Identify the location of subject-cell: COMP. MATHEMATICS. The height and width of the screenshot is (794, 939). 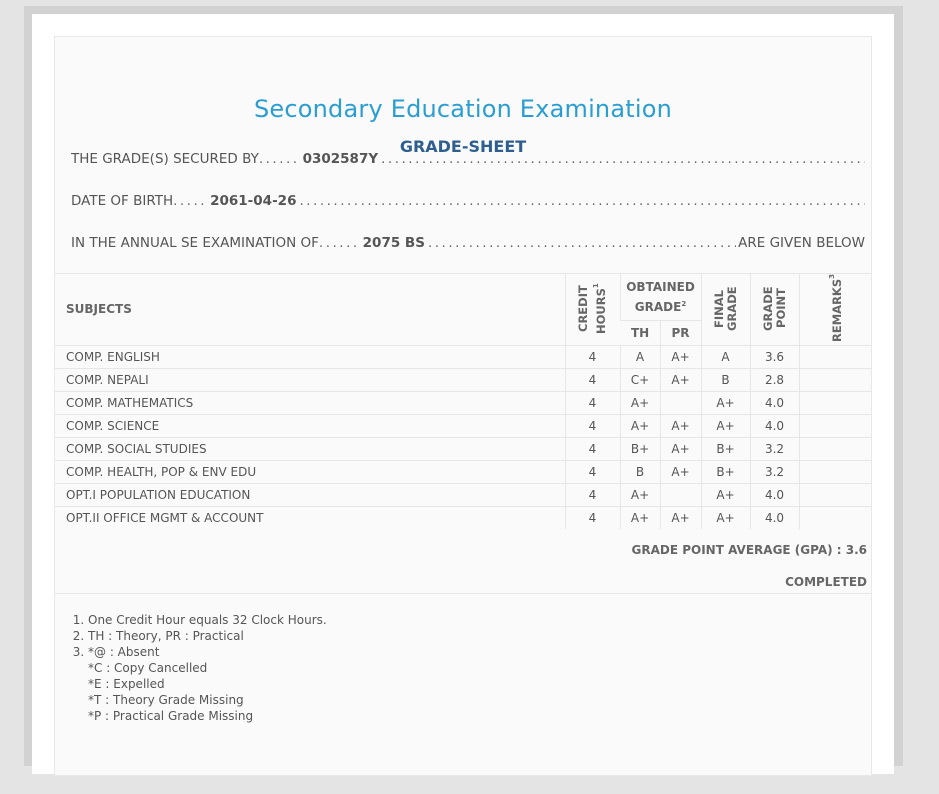
(310, 402).